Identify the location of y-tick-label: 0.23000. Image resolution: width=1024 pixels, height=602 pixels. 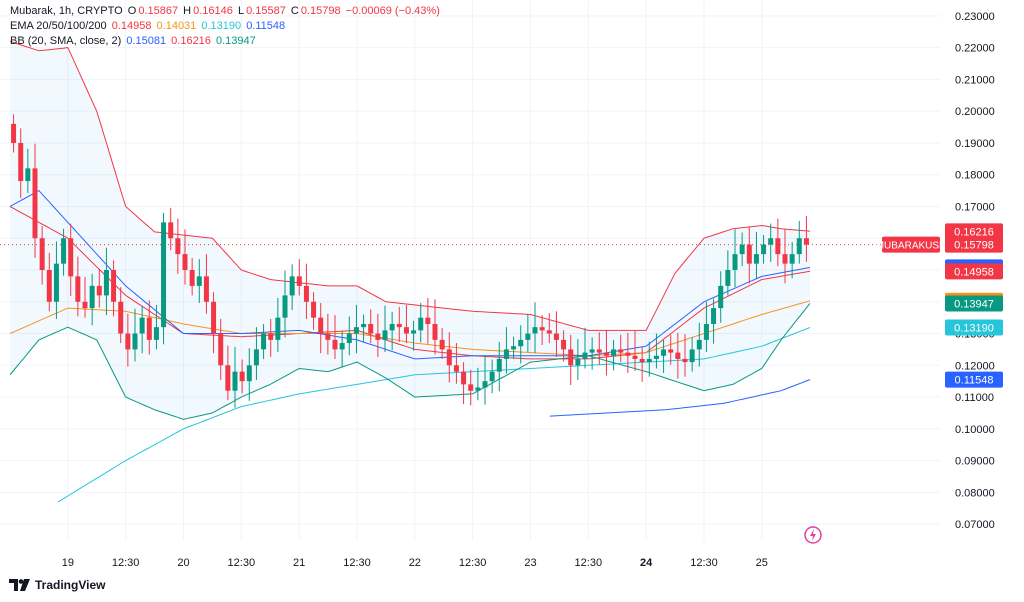
(975, 17).